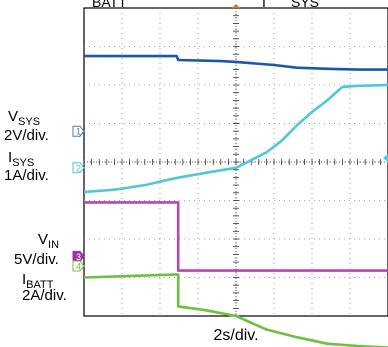 The image size is (388, 347). What do you see at coordinates (13, 116) in the screenshot?
I see `vsys-label-name: V` at bounding box center [13, 116].